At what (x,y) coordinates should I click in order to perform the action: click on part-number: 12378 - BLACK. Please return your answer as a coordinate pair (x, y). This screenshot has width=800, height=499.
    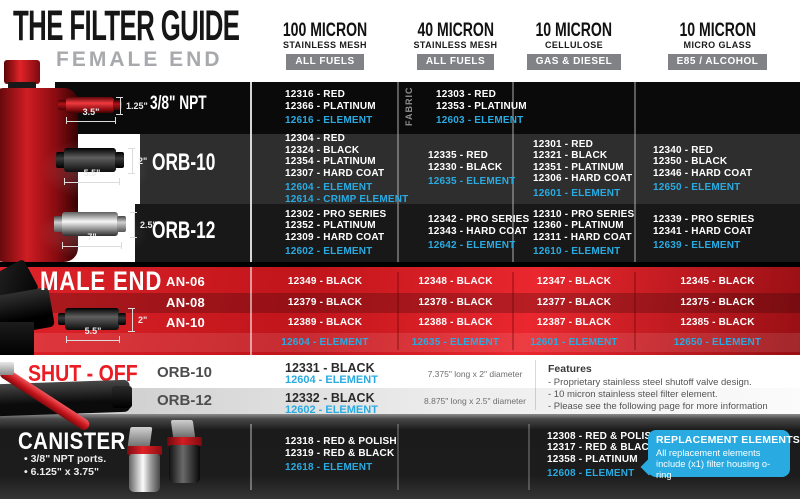
    Looking at the image, I should click on (455, 302).